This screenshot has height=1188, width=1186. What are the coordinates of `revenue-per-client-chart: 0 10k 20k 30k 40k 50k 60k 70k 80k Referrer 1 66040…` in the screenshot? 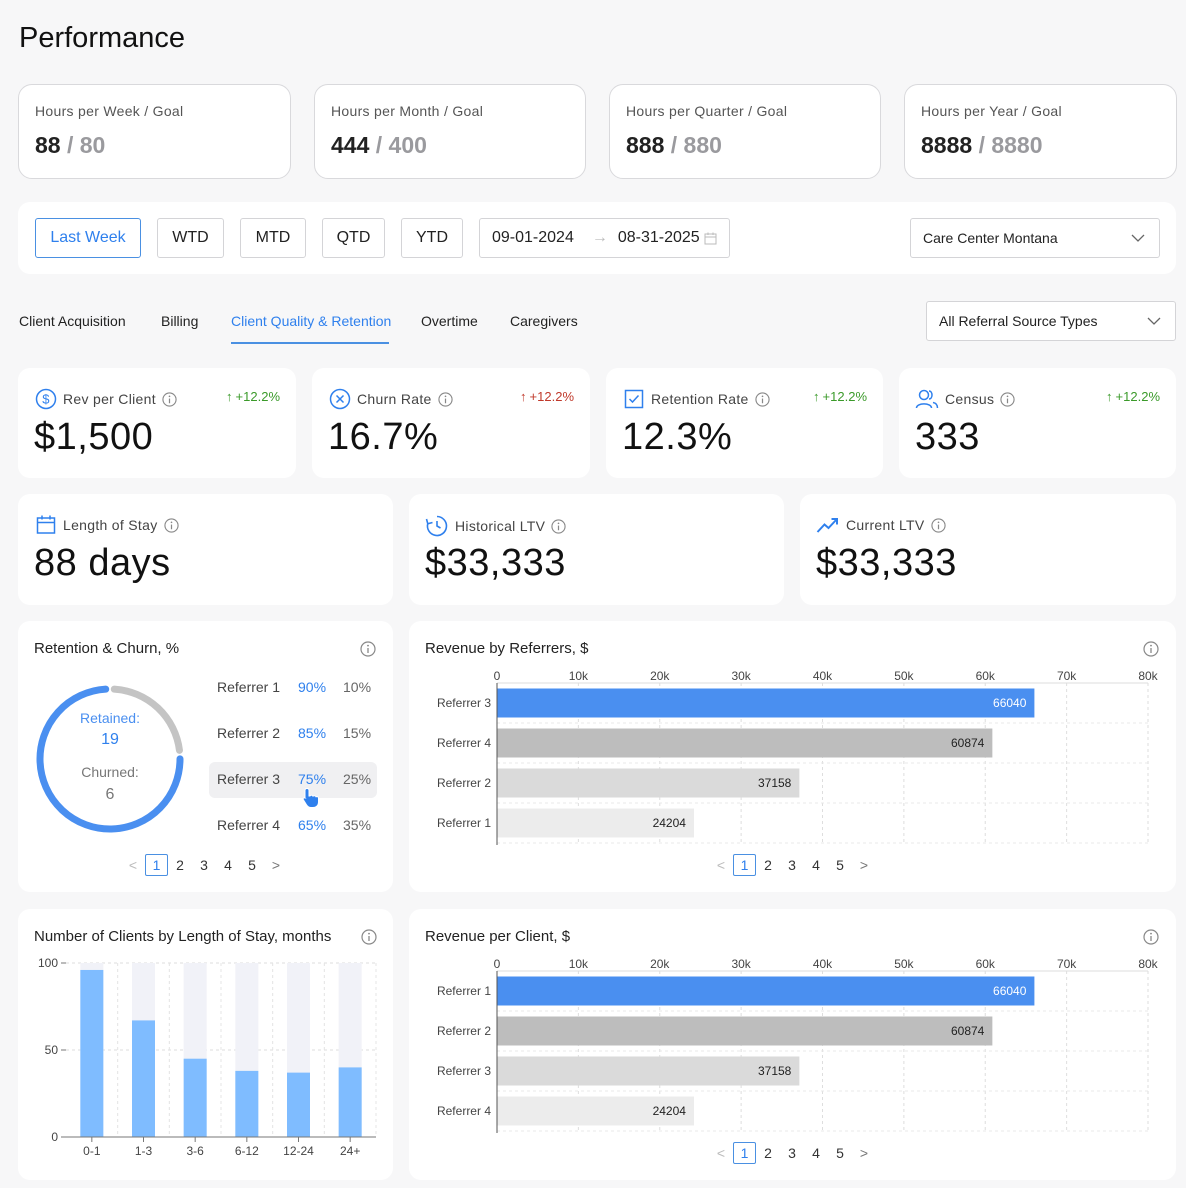 It's located at (798, 1045).